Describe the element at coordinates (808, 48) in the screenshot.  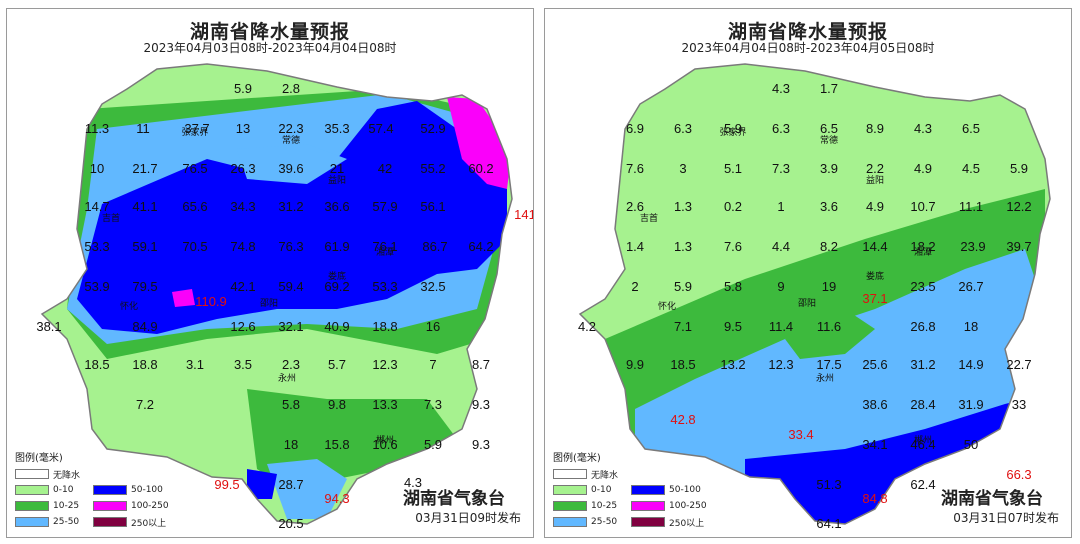
I see `forecast-period: 2023年04月04日08时-2023年04月05日08时` at that location.